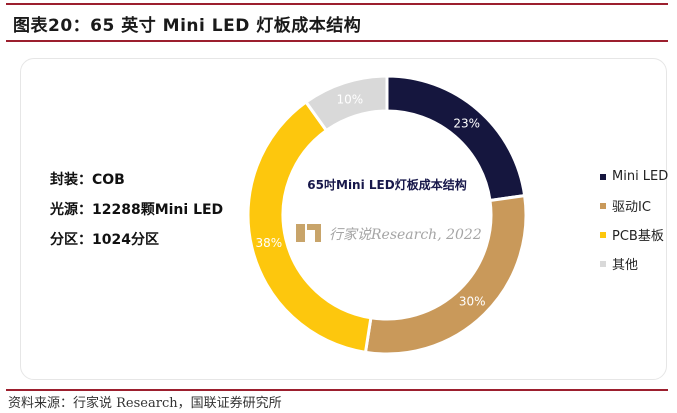 This screenshot has height=413, width=677. Describe the element at coordinates (137, 210) in the screenshot. I see `spec-light-source: 光源：12288颗Mini LED` at that location.